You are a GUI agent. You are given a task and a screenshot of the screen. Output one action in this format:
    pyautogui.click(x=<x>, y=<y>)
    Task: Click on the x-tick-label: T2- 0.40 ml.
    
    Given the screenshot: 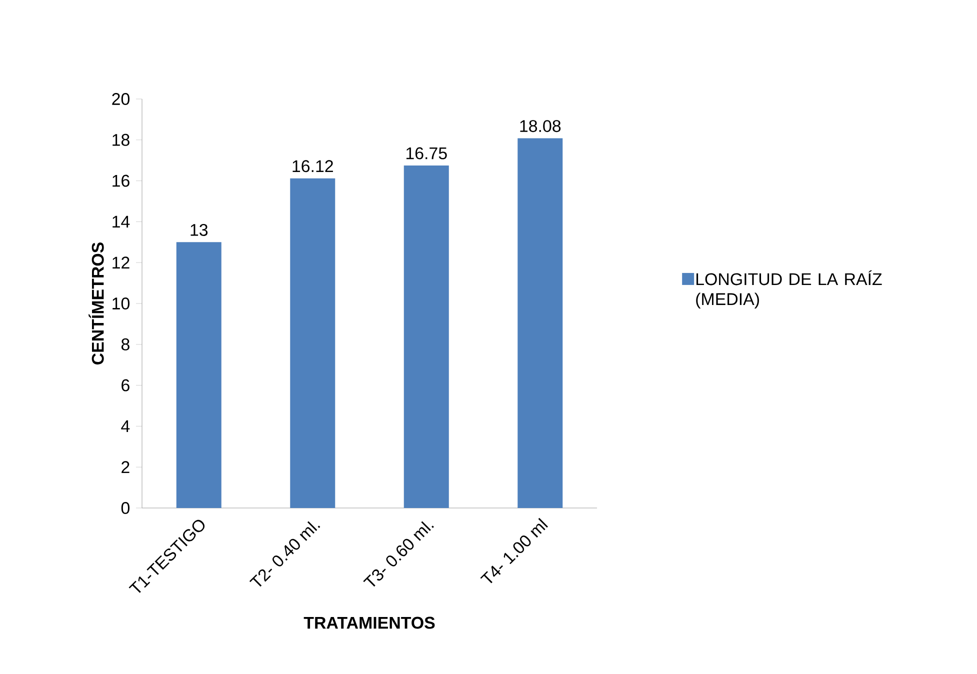 What is the action you would take?
    pyautogui.click(x=284, y=554)
    